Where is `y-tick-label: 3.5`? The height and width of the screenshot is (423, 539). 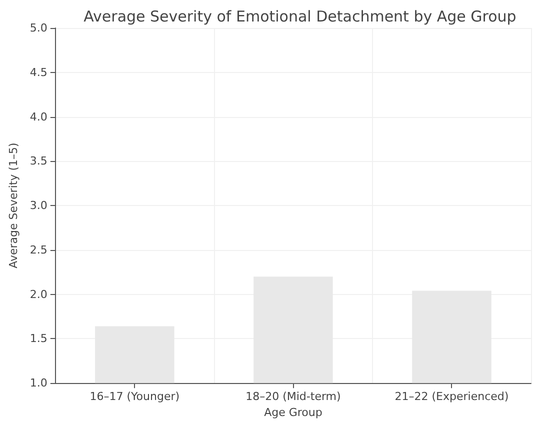
y-tick-label: 3.5 is located at coordinates (39, 161).